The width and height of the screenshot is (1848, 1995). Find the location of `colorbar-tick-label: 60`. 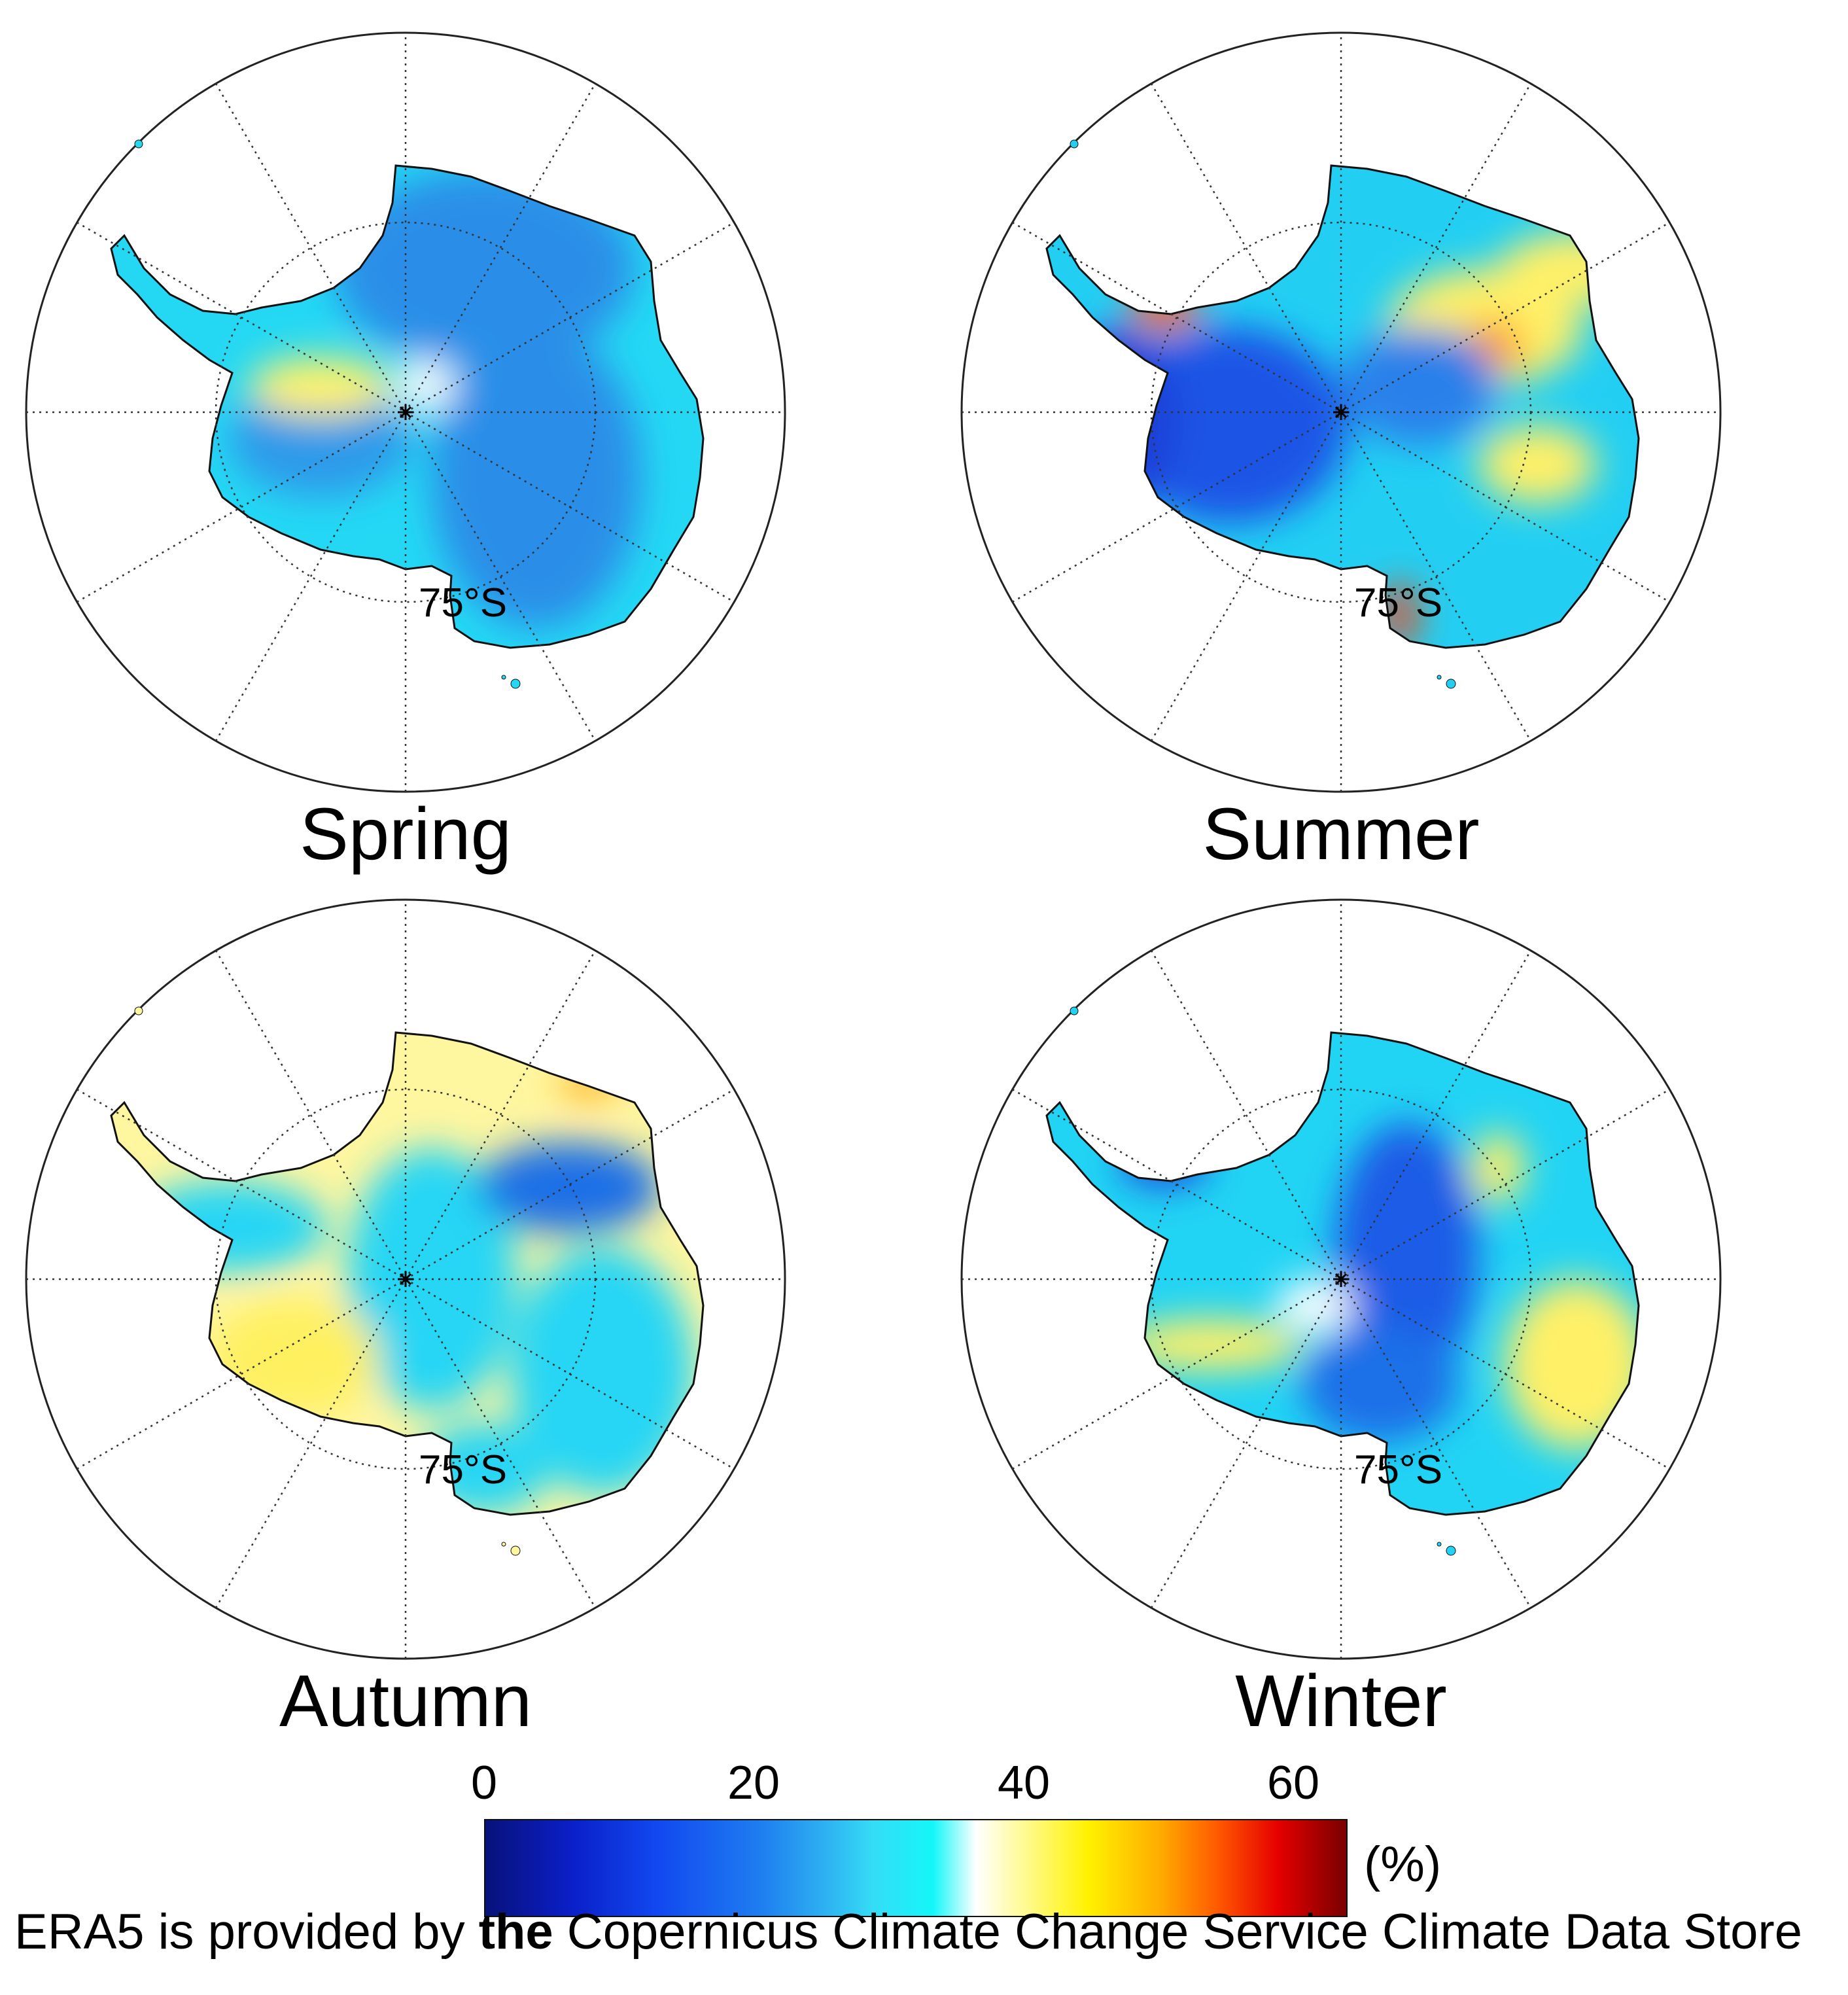

colorbar-tick-label: 60 is located at coordinates (1293, 1783).